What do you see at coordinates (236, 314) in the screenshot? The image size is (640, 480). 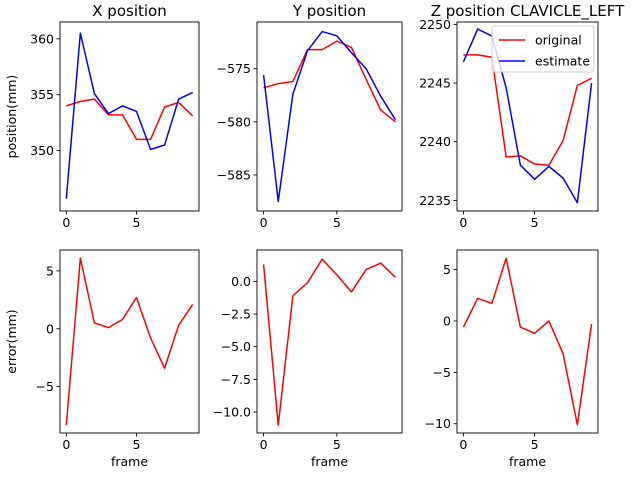 I see `y-tick-label: −2.5` at bounding box center [236, 314].